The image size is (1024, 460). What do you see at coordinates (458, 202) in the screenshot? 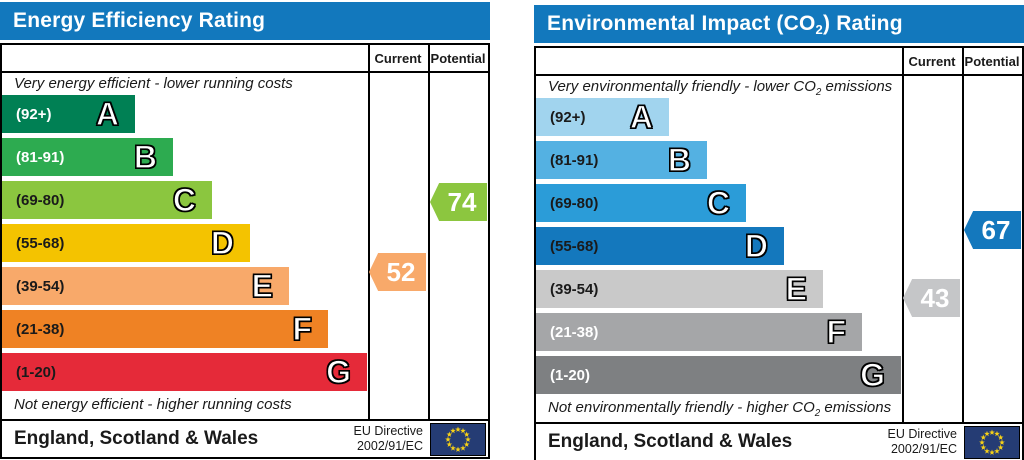
I see `potential-rating-pointer: 74` at bounding box center [458, 202].